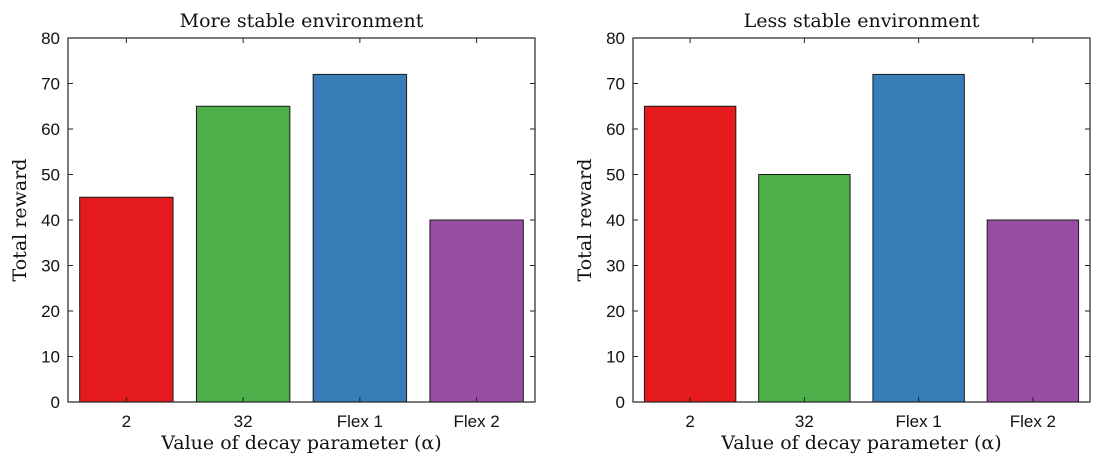  I want to click on chart-title: More stable environment, so click(302, 21).